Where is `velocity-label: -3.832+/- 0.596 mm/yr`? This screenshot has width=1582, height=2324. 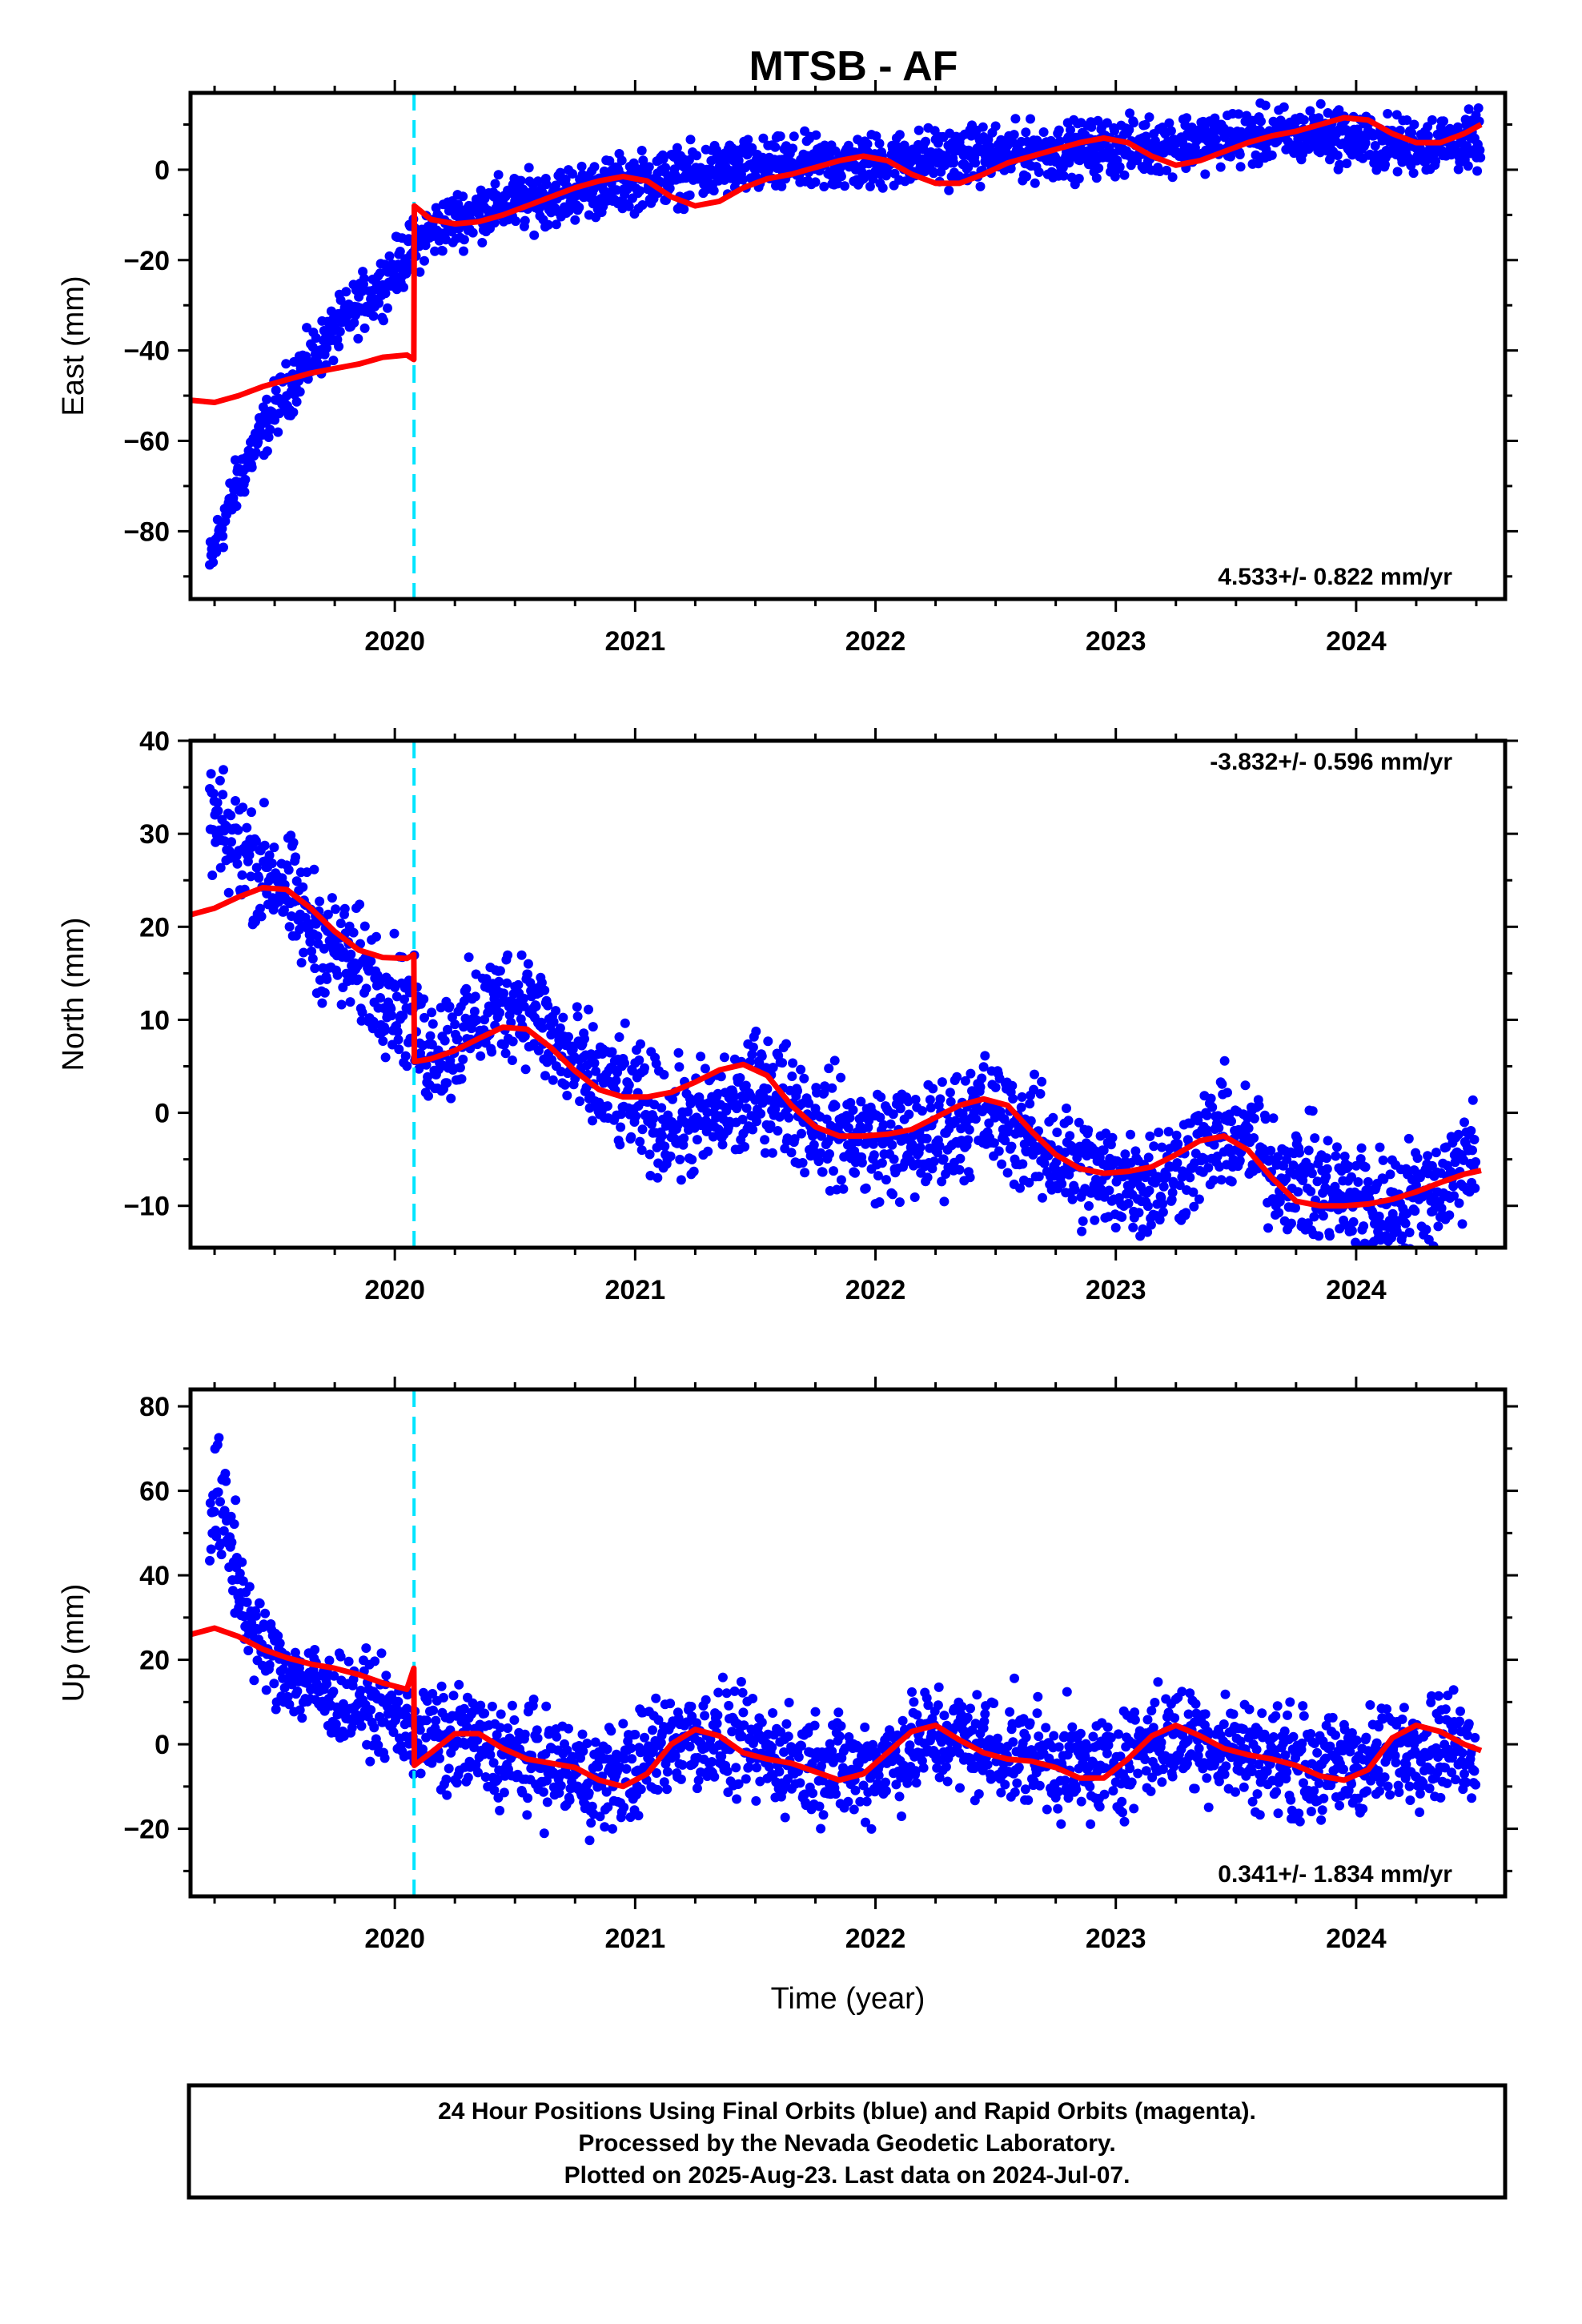
velocity-label: -3.832+/- 0.596 mm/yr is located at coordinates (1331, 762).